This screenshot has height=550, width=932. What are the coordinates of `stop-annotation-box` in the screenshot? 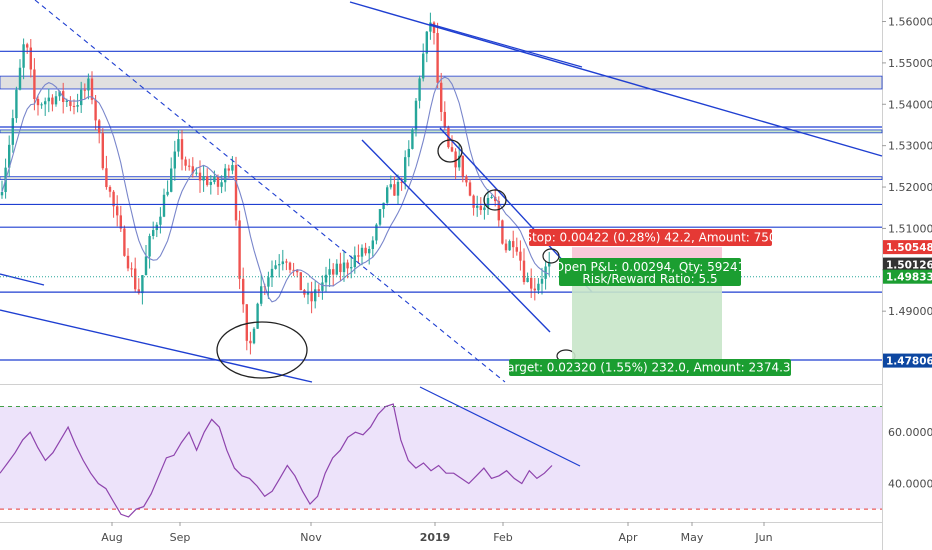 It's located at (650, 237).